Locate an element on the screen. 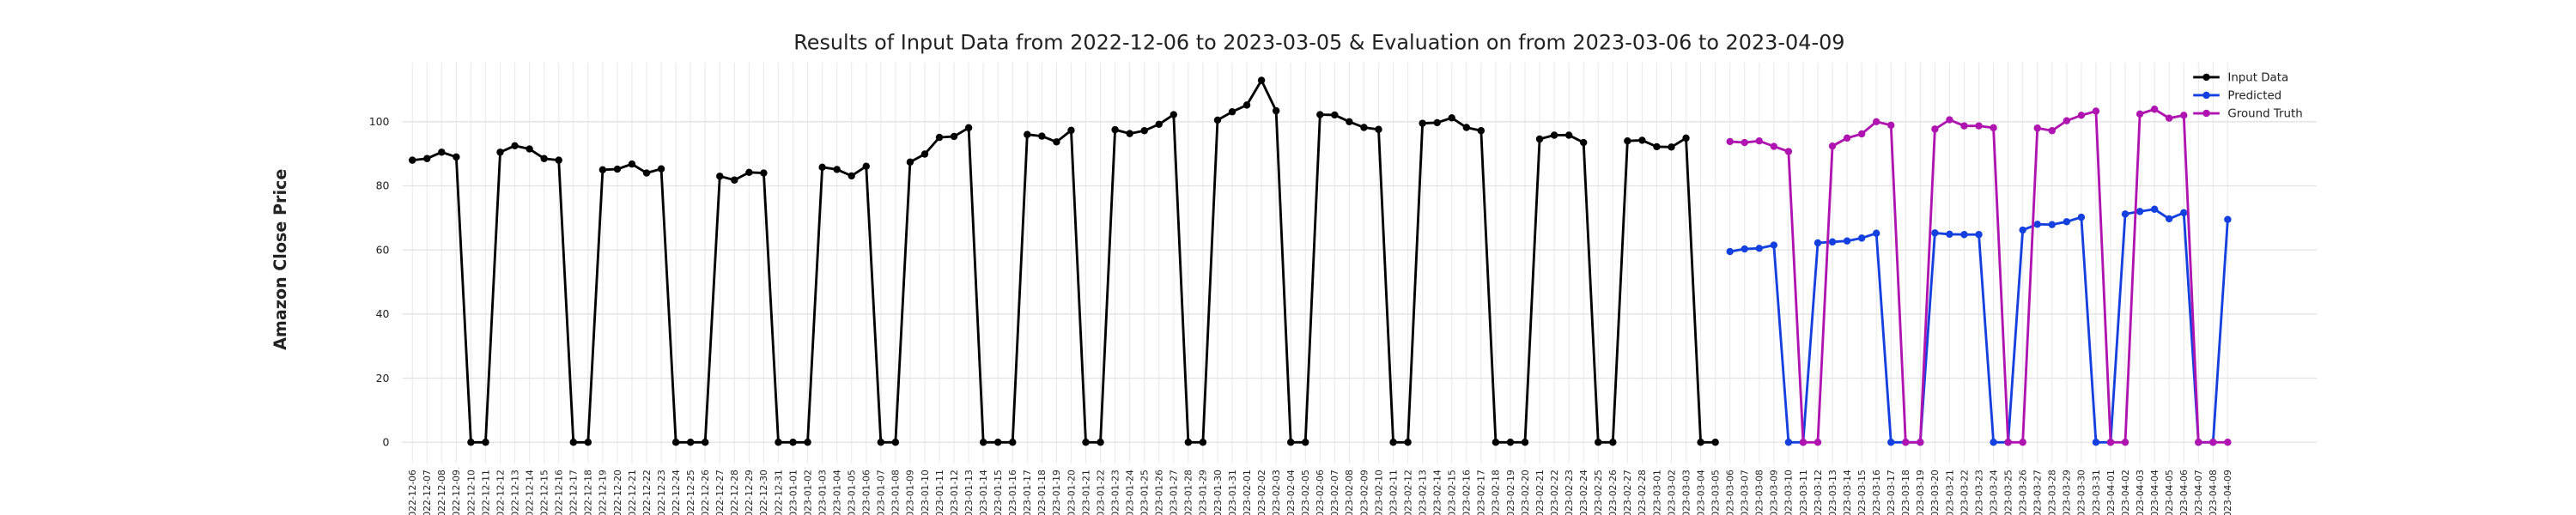  x-tick-label: 2022-12-22 is located at coordinates (647, 492).